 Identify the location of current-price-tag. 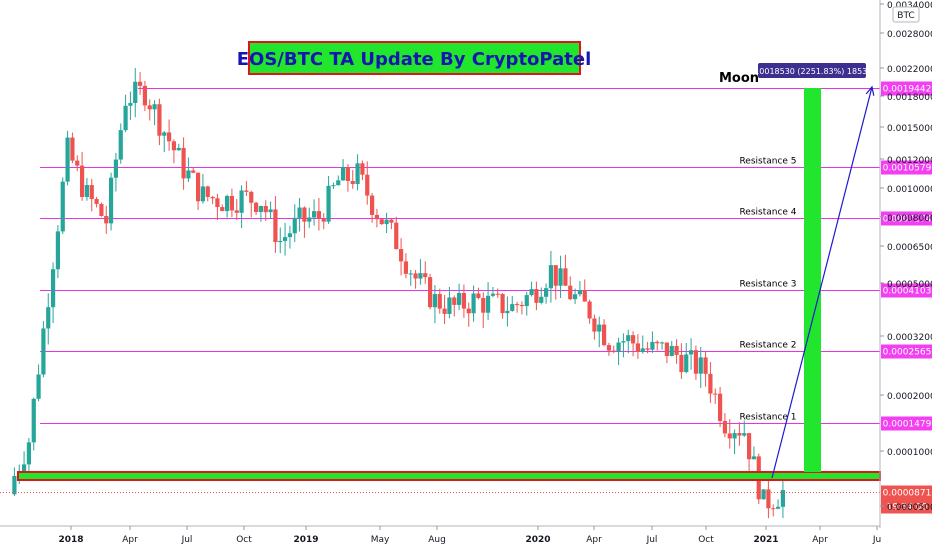
(906, 492).